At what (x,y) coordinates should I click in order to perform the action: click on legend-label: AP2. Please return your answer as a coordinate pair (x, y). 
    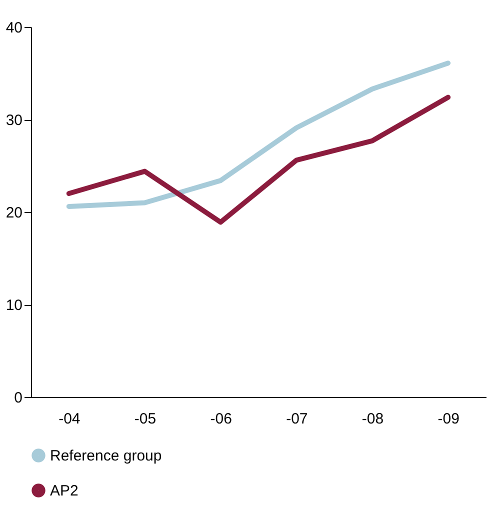
    Looking at the image, I should click on (64, 491).